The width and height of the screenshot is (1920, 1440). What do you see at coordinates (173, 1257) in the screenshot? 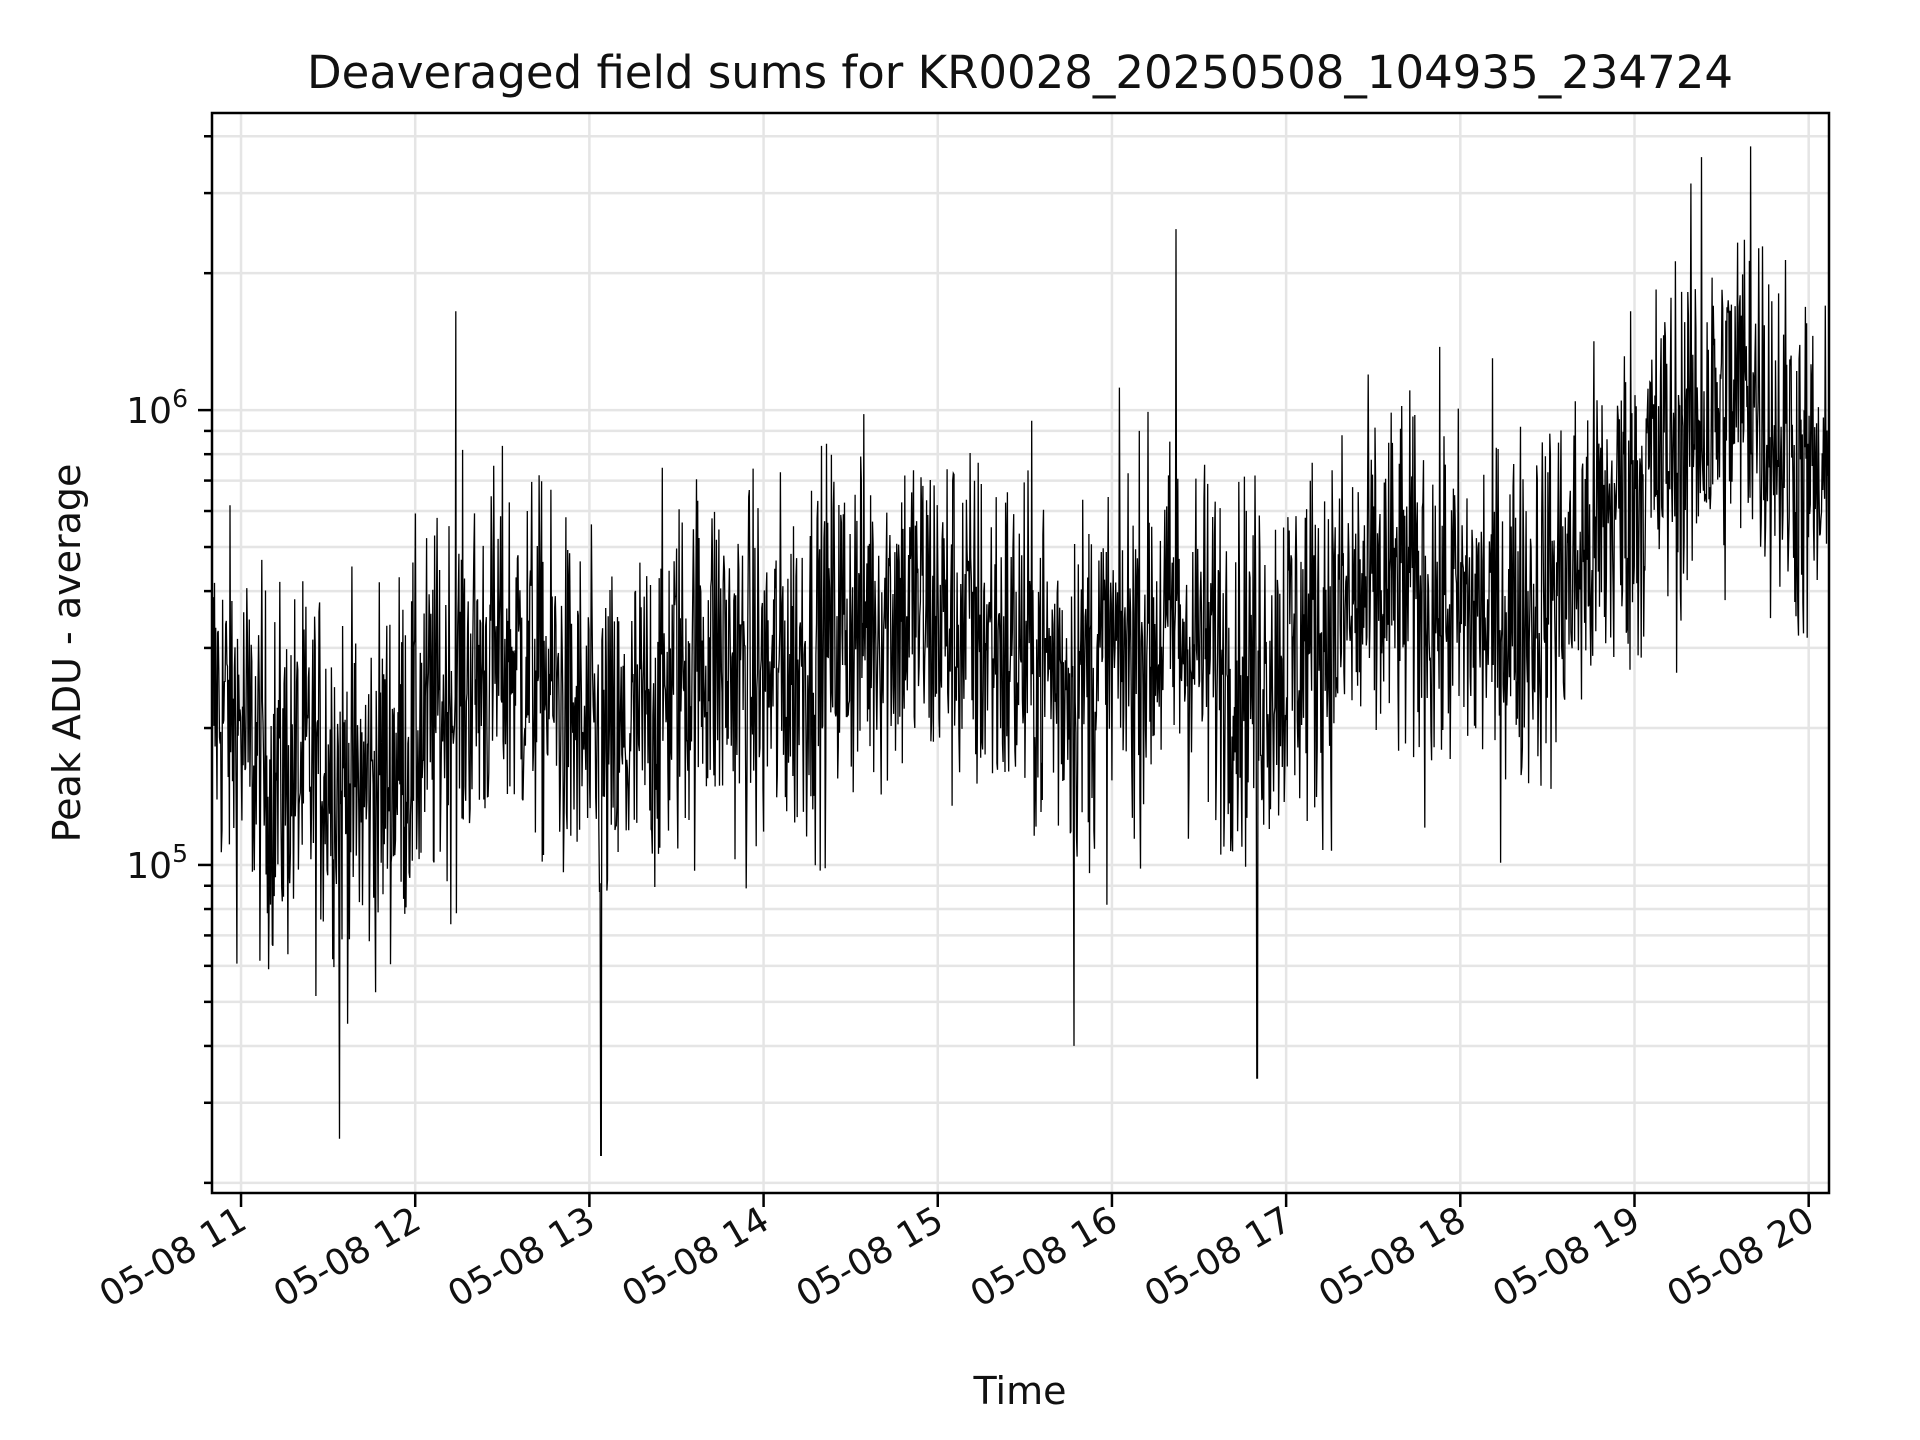
I see `x-tick-label: 05-08 11` at bounding box center [173, 1257].